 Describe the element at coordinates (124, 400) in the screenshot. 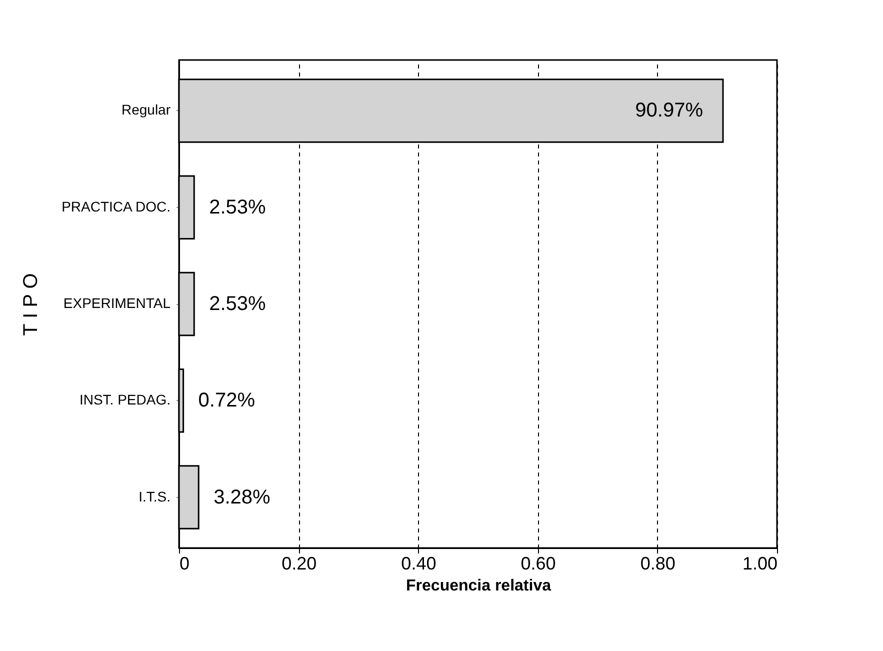

I see `y-tick-label: INST. PEDAG.` at that location.